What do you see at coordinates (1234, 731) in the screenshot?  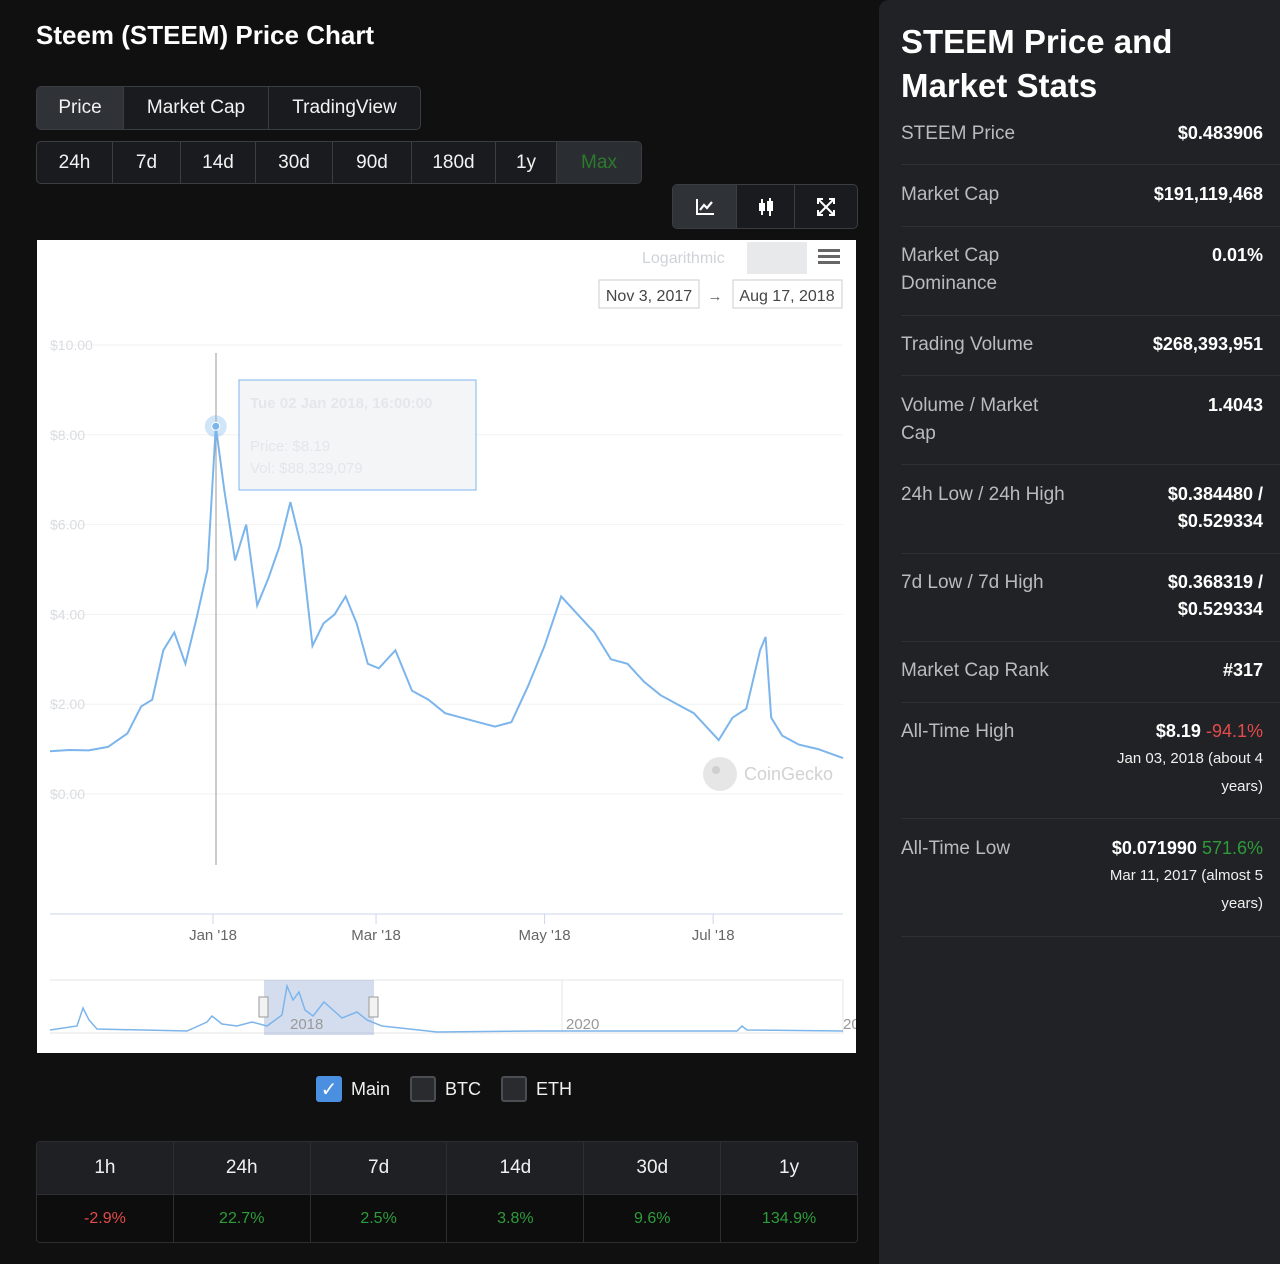 I see `ath-change: -94.1%` at bounding box center [1234, 731].